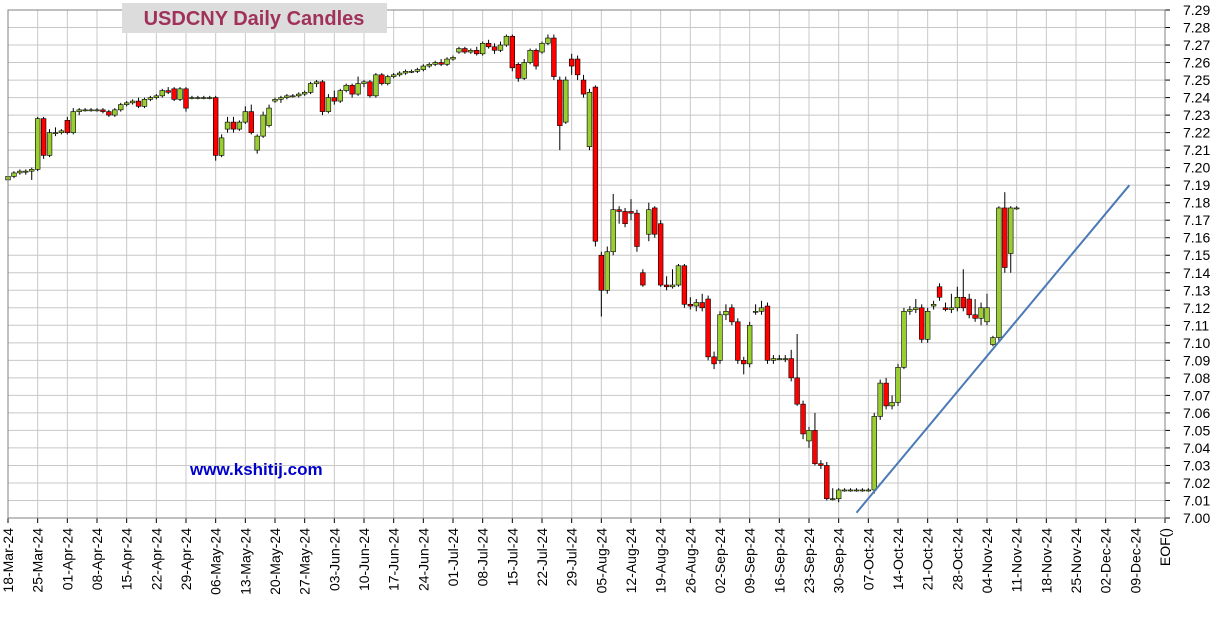 Image resolution: width=1221 pixels, height=619 pixels. I want to click on y-tick-label: 7.28, so click(1196, 28).